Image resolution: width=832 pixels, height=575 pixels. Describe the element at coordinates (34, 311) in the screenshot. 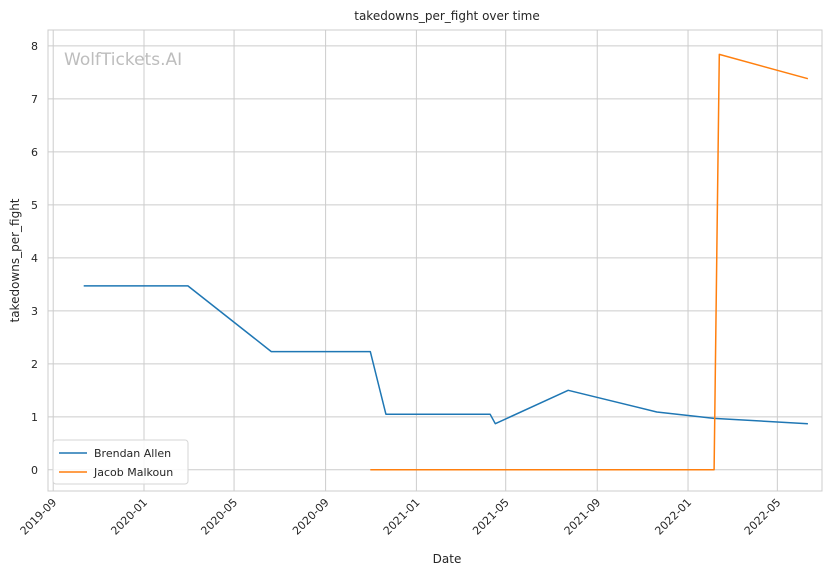

I see `y-tick-label: 3` at that location.